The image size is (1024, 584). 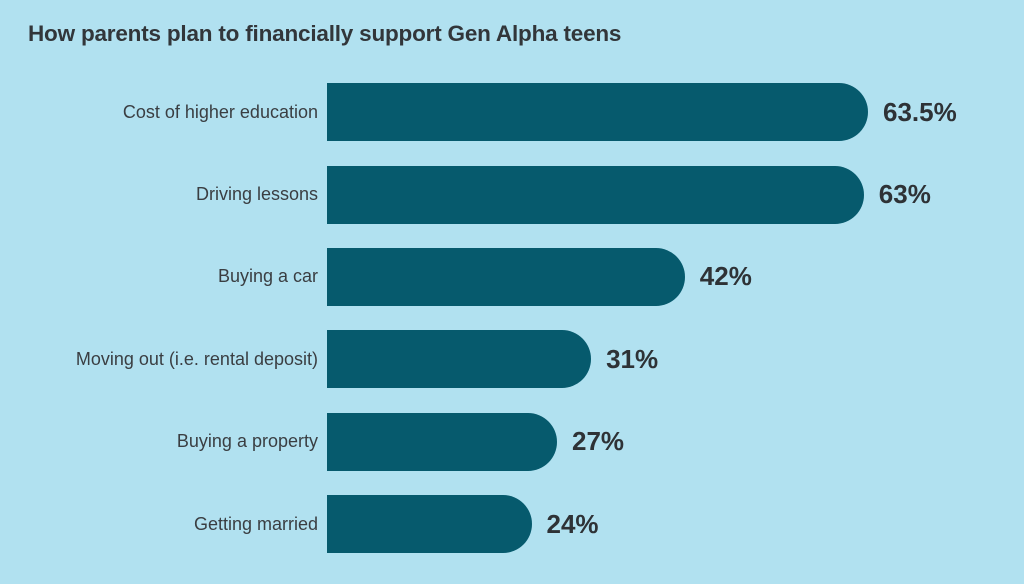 I want to click on bar-row: Moving out (i.e. rental deposit) 31%, so click(x=512, y=359).